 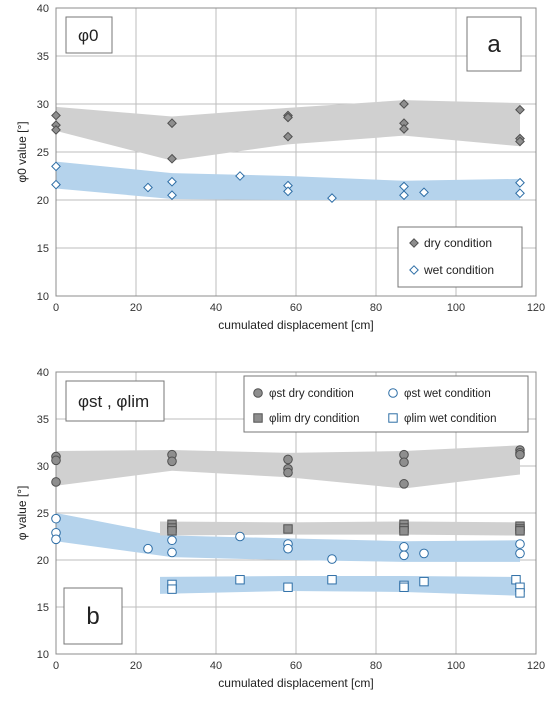 I want to click on title-box, so click(x=89, y=35).